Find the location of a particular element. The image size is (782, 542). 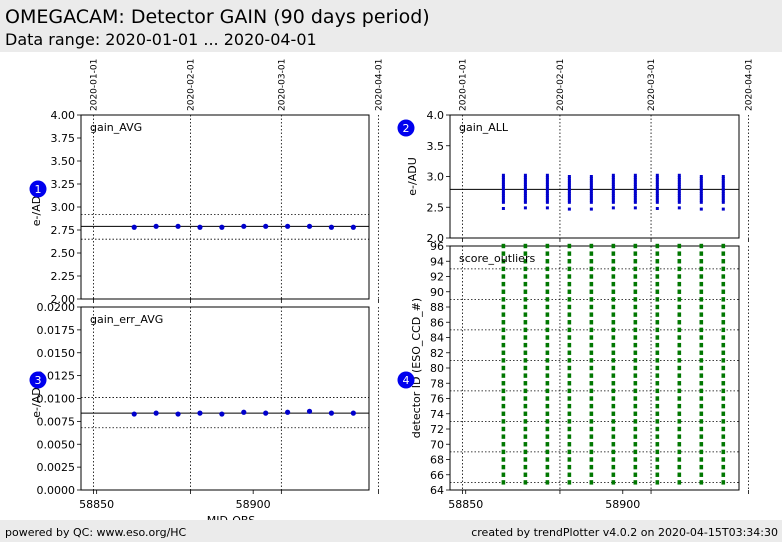

chart-1-date-label: 2020-01-01 is located at coordinates (95, 85).